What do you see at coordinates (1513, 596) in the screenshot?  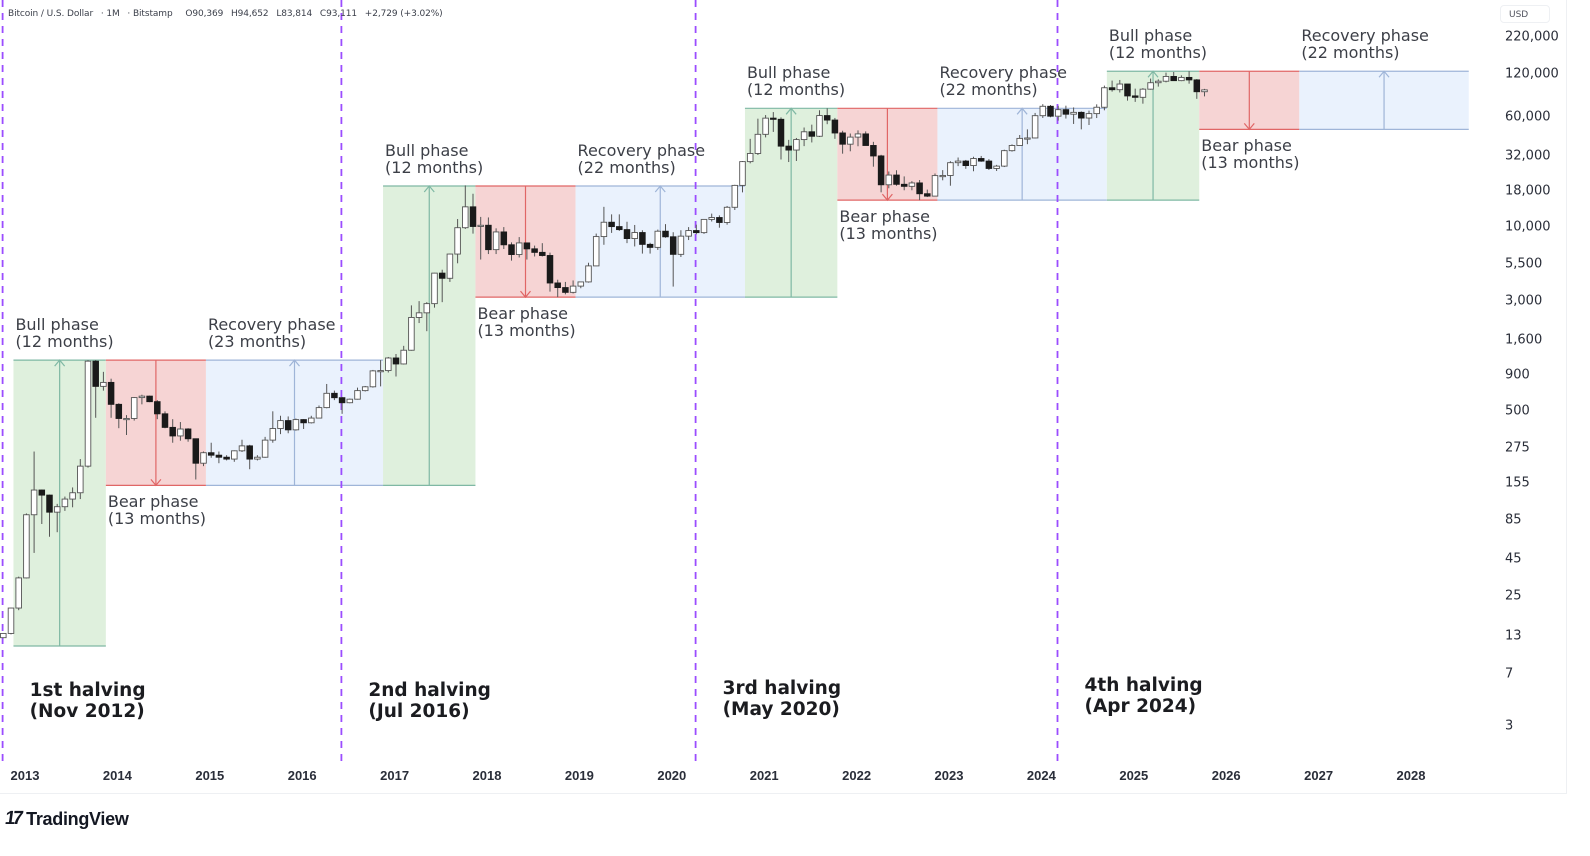 I see `price-tick-label: 25` at bounding box center [1513, 596].